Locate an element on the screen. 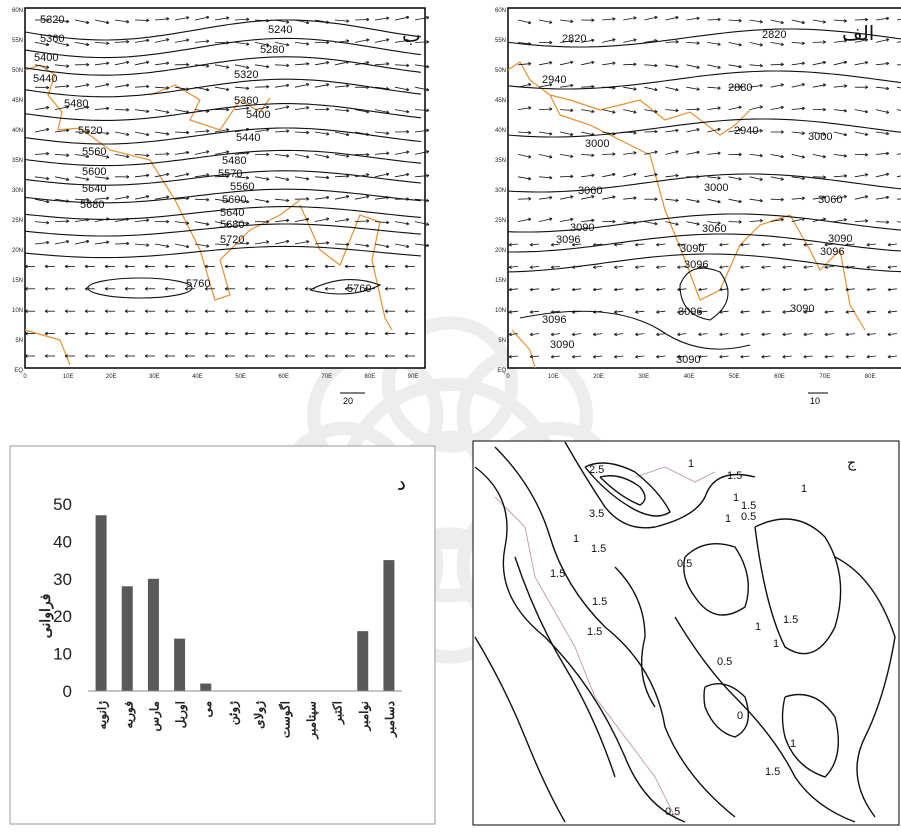 The width and height of the screenshot is (901, 837). map-b-contour-label-24: 5760 is located at coordinates (359, 289).